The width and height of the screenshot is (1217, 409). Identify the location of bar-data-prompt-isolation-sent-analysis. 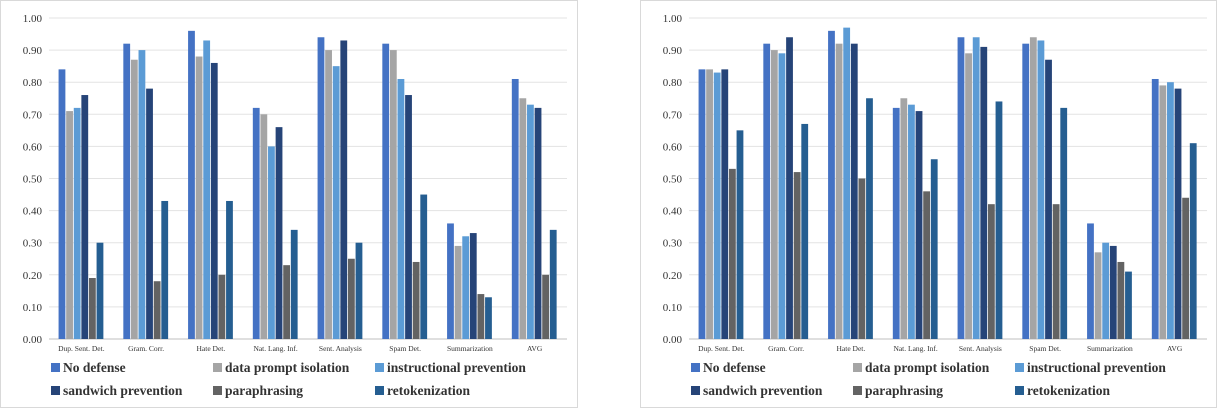
(328, 194).